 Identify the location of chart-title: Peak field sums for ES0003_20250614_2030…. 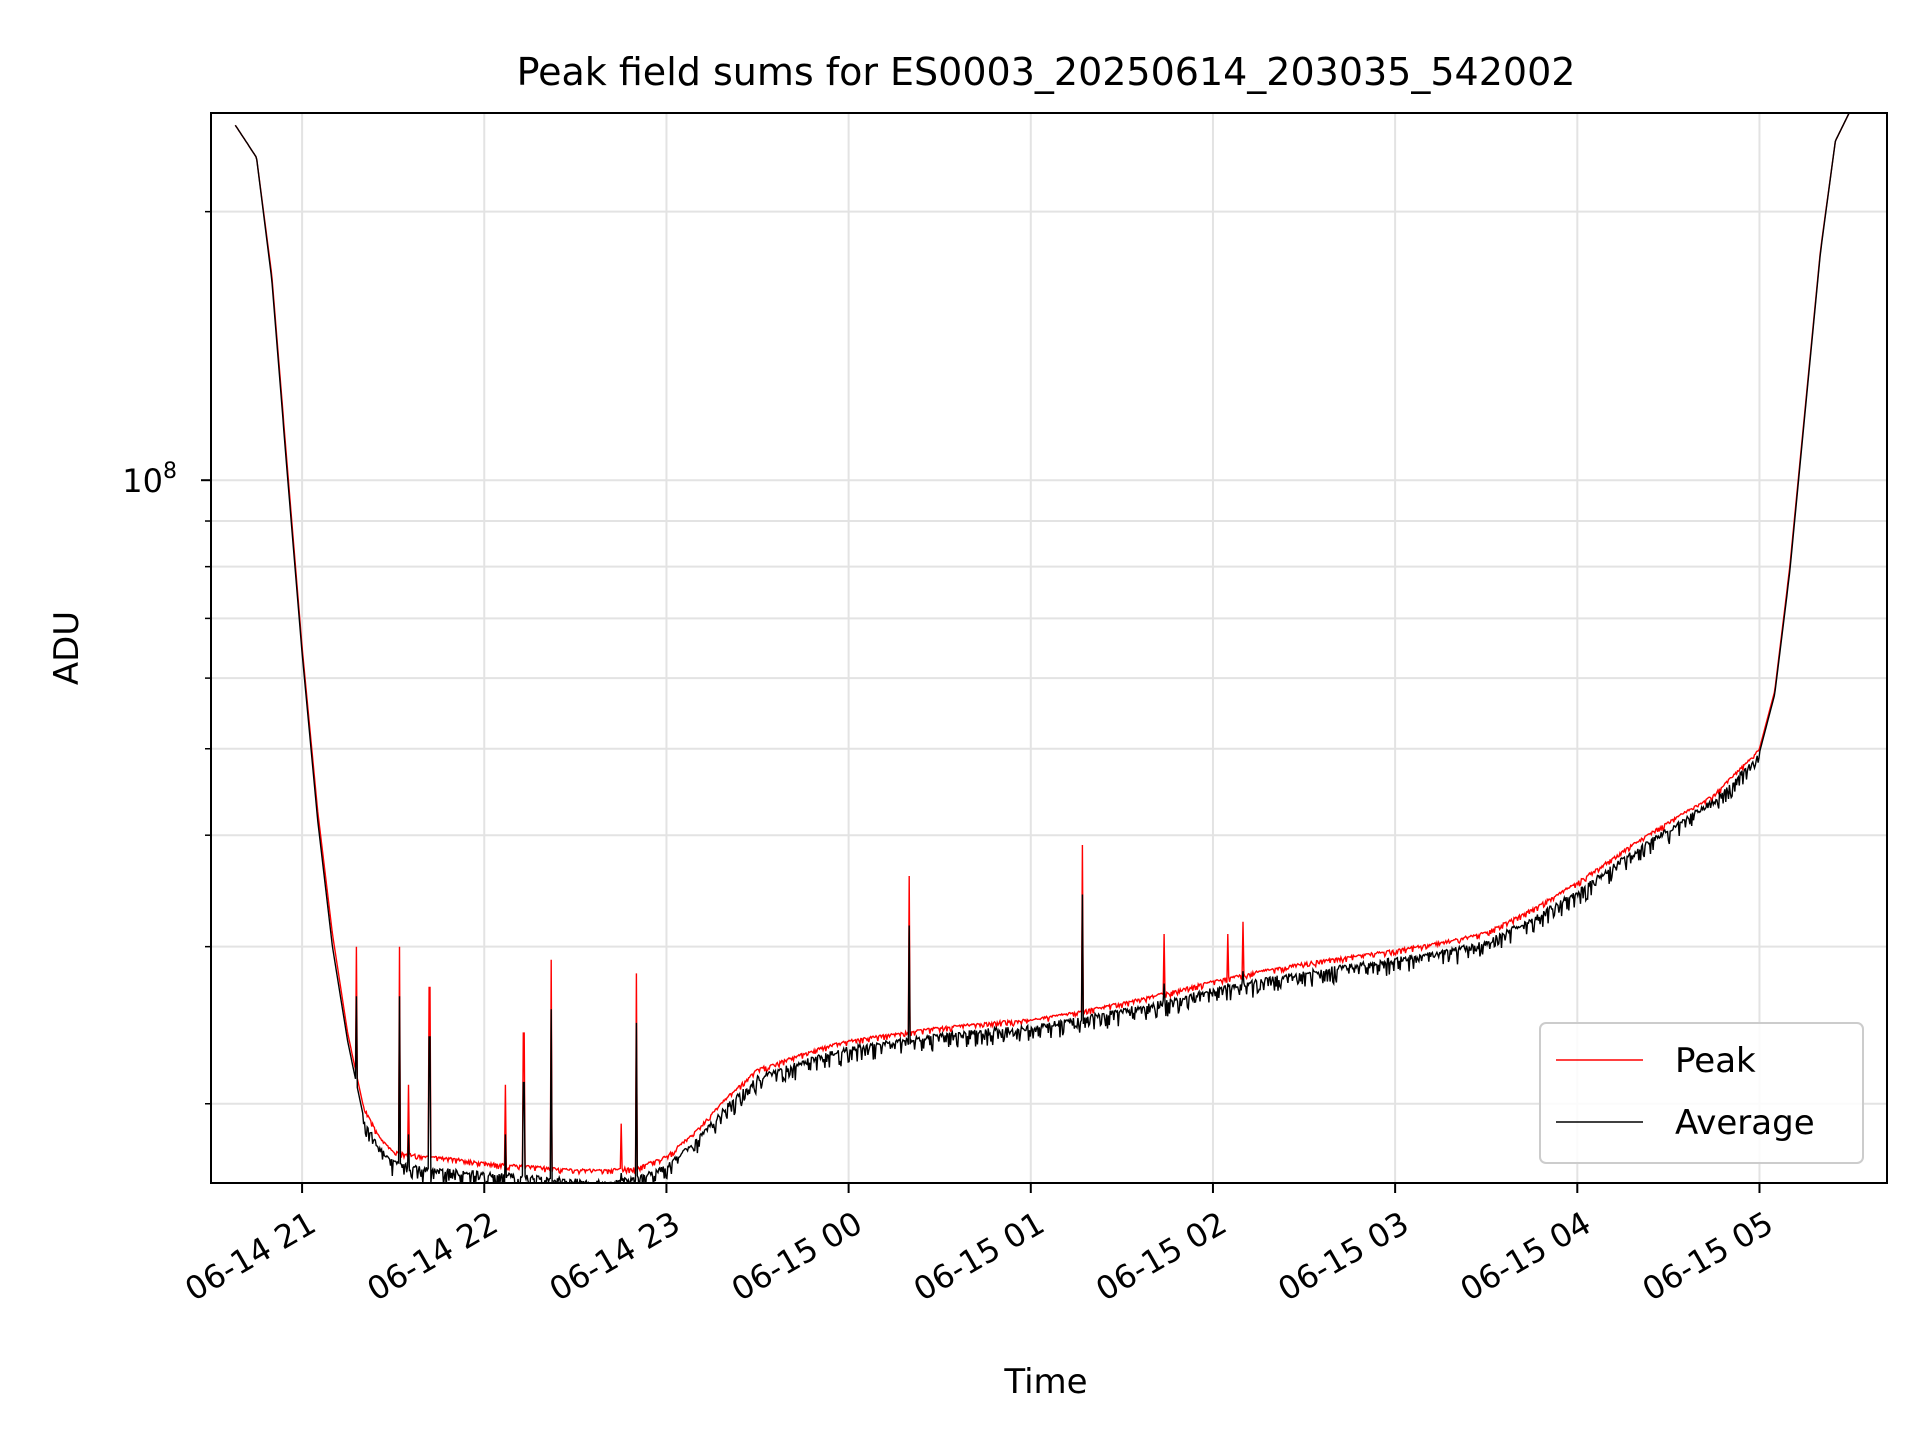
(1046, 72).